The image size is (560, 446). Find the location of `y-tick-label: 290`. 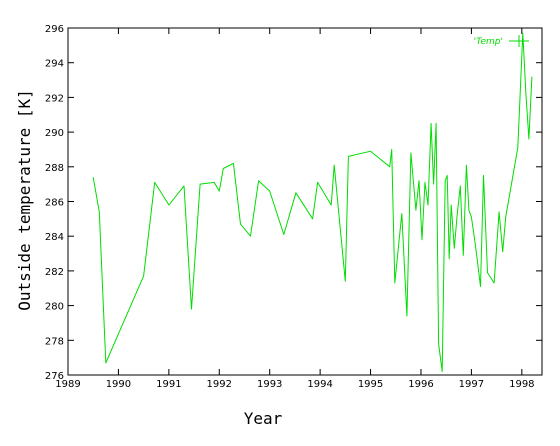

y-tick-label: 290 is located at coordinates (54, 133).